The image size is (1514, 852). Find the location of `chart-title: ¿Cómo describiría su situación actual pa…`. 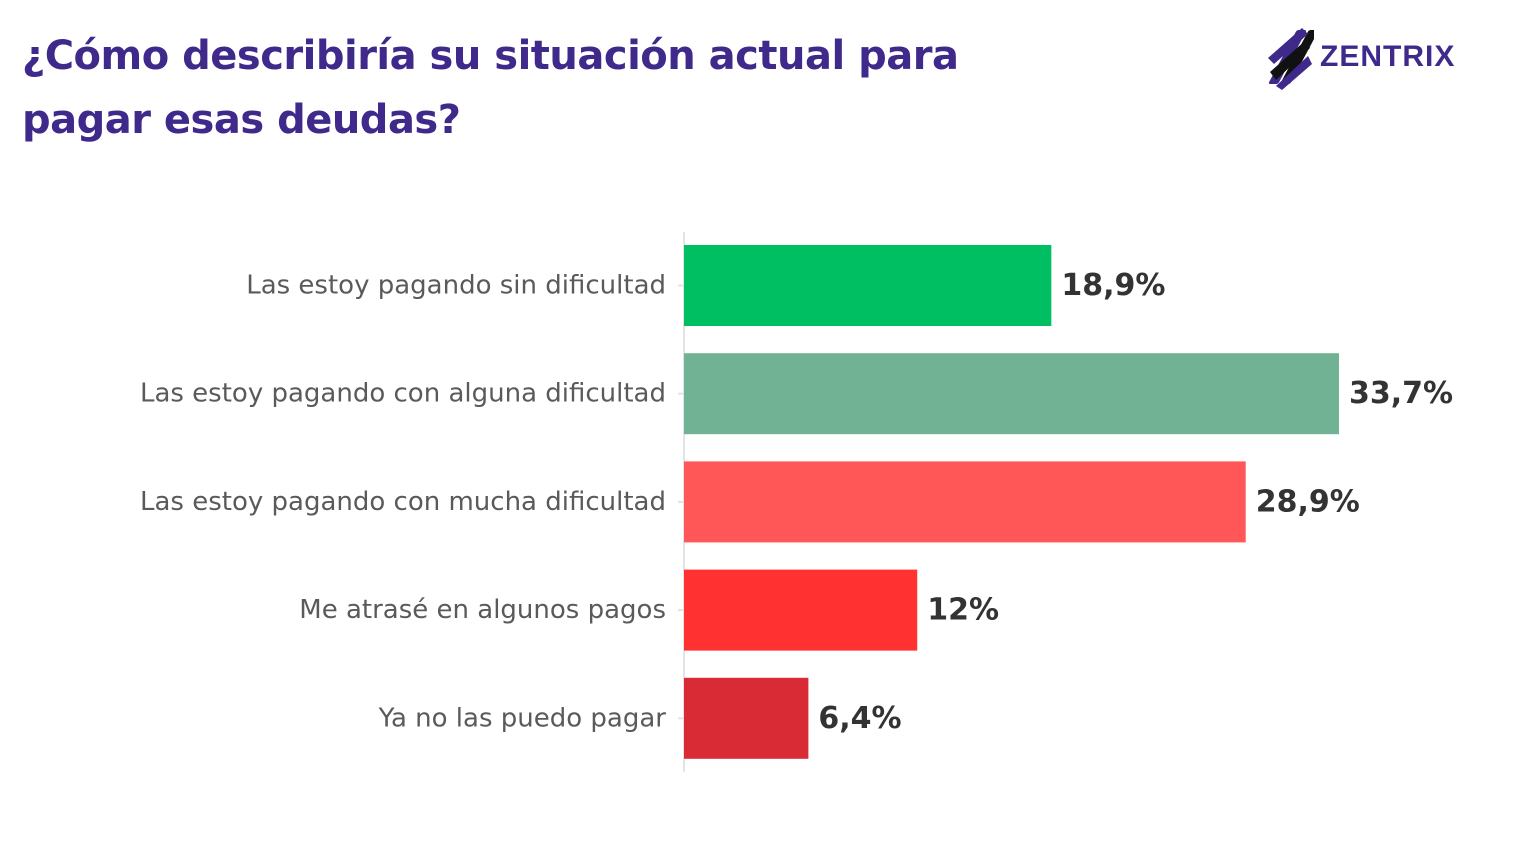

chart-title: ¿Cómo describiría su situación actual pa… is located at coordinates (490, 88).